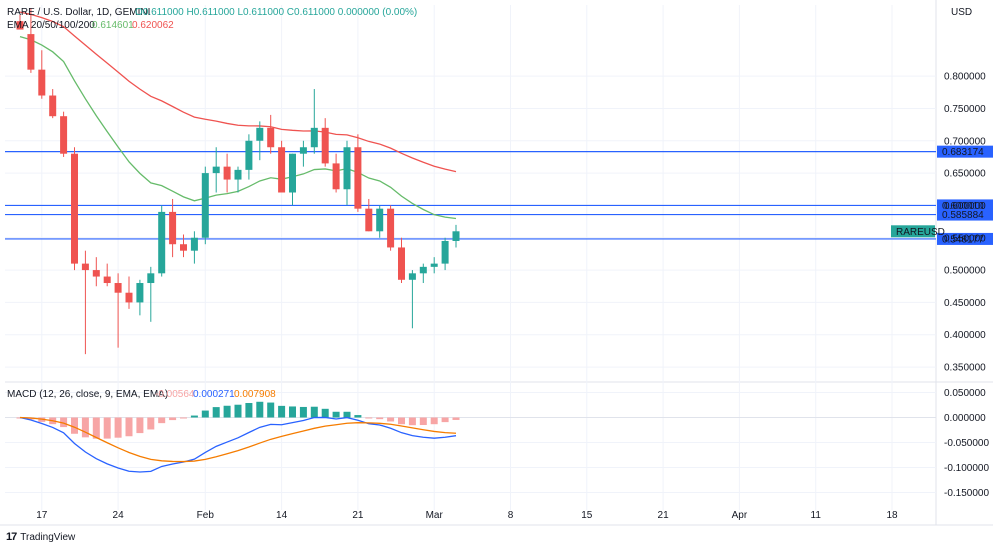 Image resolution: width=993 pixels, height=548 pixels. What do you see at coordinates (470, 437) in the screenshot?
I see `macd-pane` at bounding box center [470, 437].